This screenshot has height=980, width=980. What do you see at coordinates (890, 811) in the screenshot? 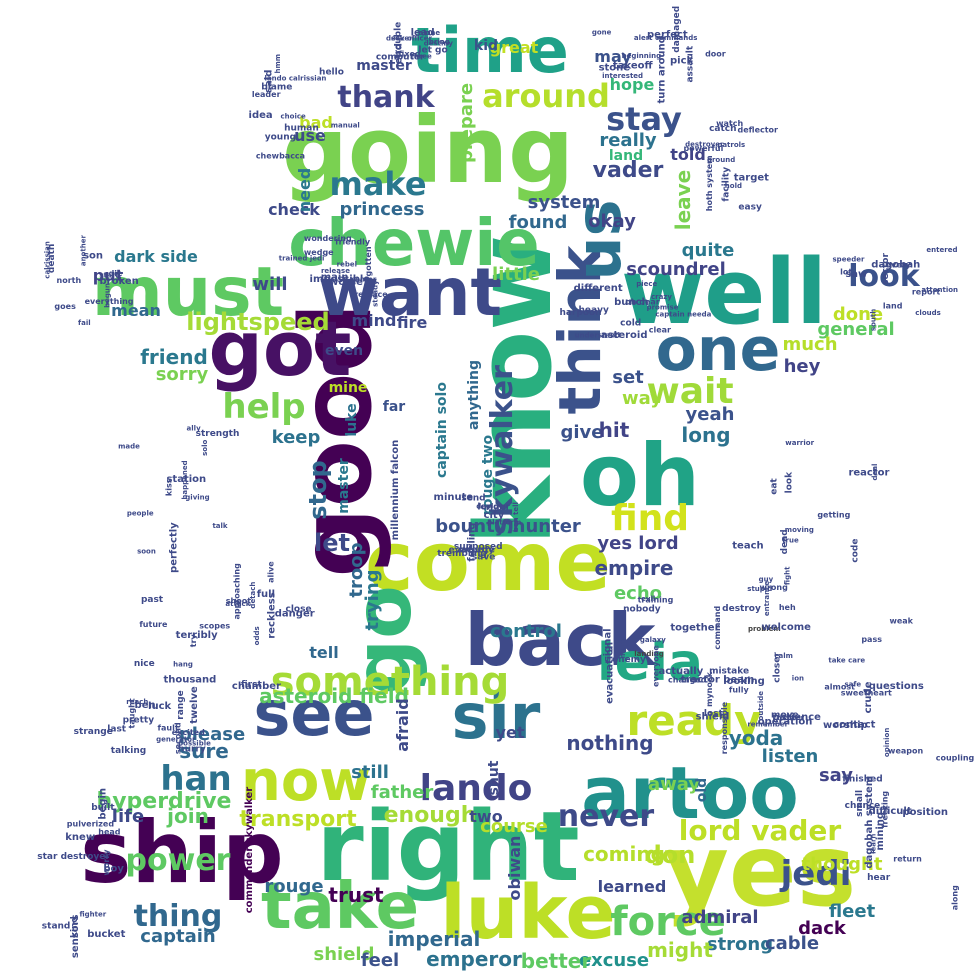
I see `word-difficult: difficult` at bounding box center [890, 811].